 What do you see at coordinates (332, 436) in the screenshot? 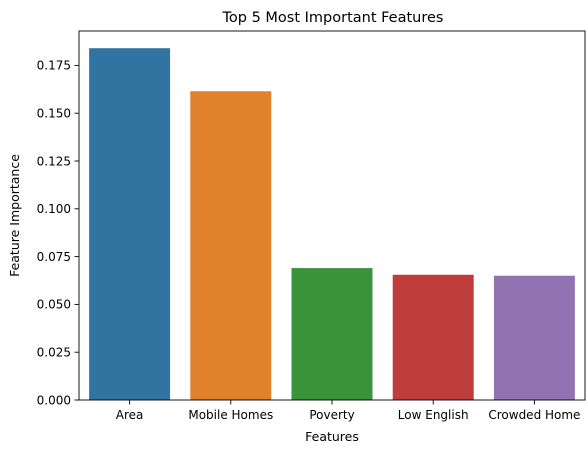
I see `x-axis-label: Features` at bounding box center [332, 436].